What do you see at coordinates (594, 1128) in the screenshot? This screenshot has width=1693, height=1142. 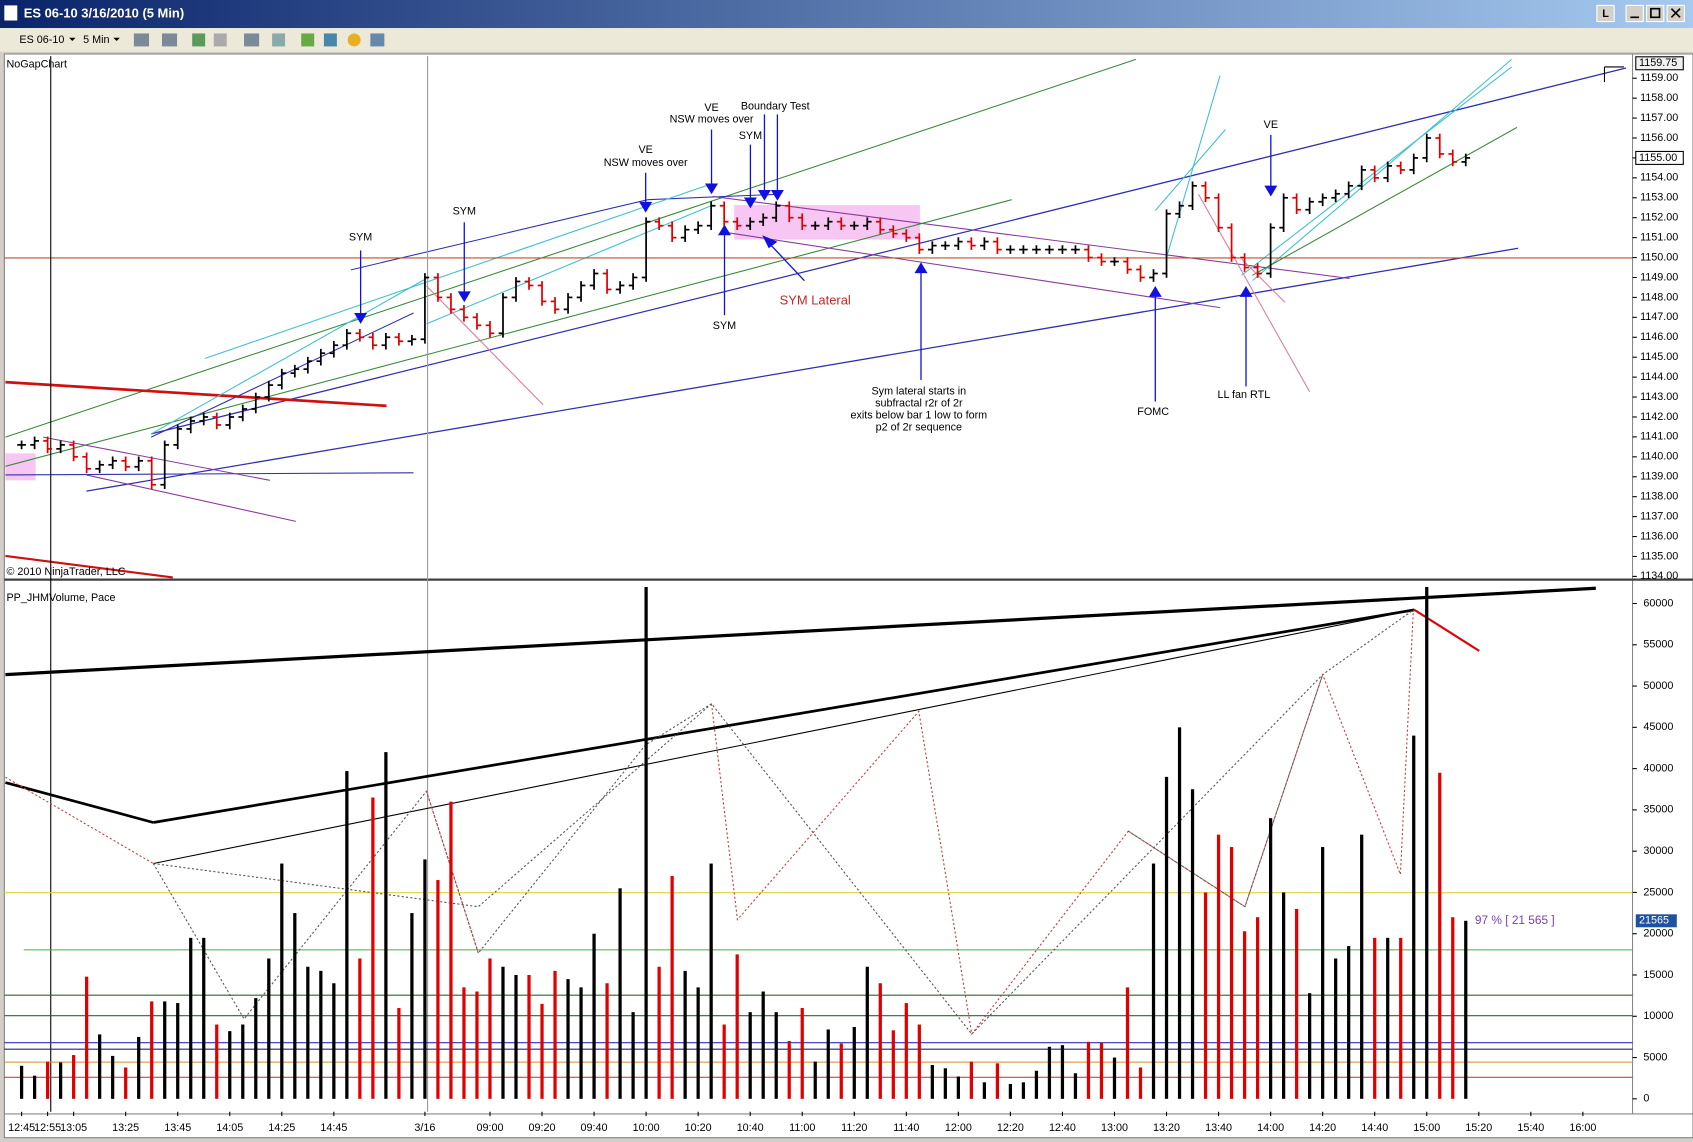 I see `x-tick-label: 09:40` at bounding box center [594, 1128].